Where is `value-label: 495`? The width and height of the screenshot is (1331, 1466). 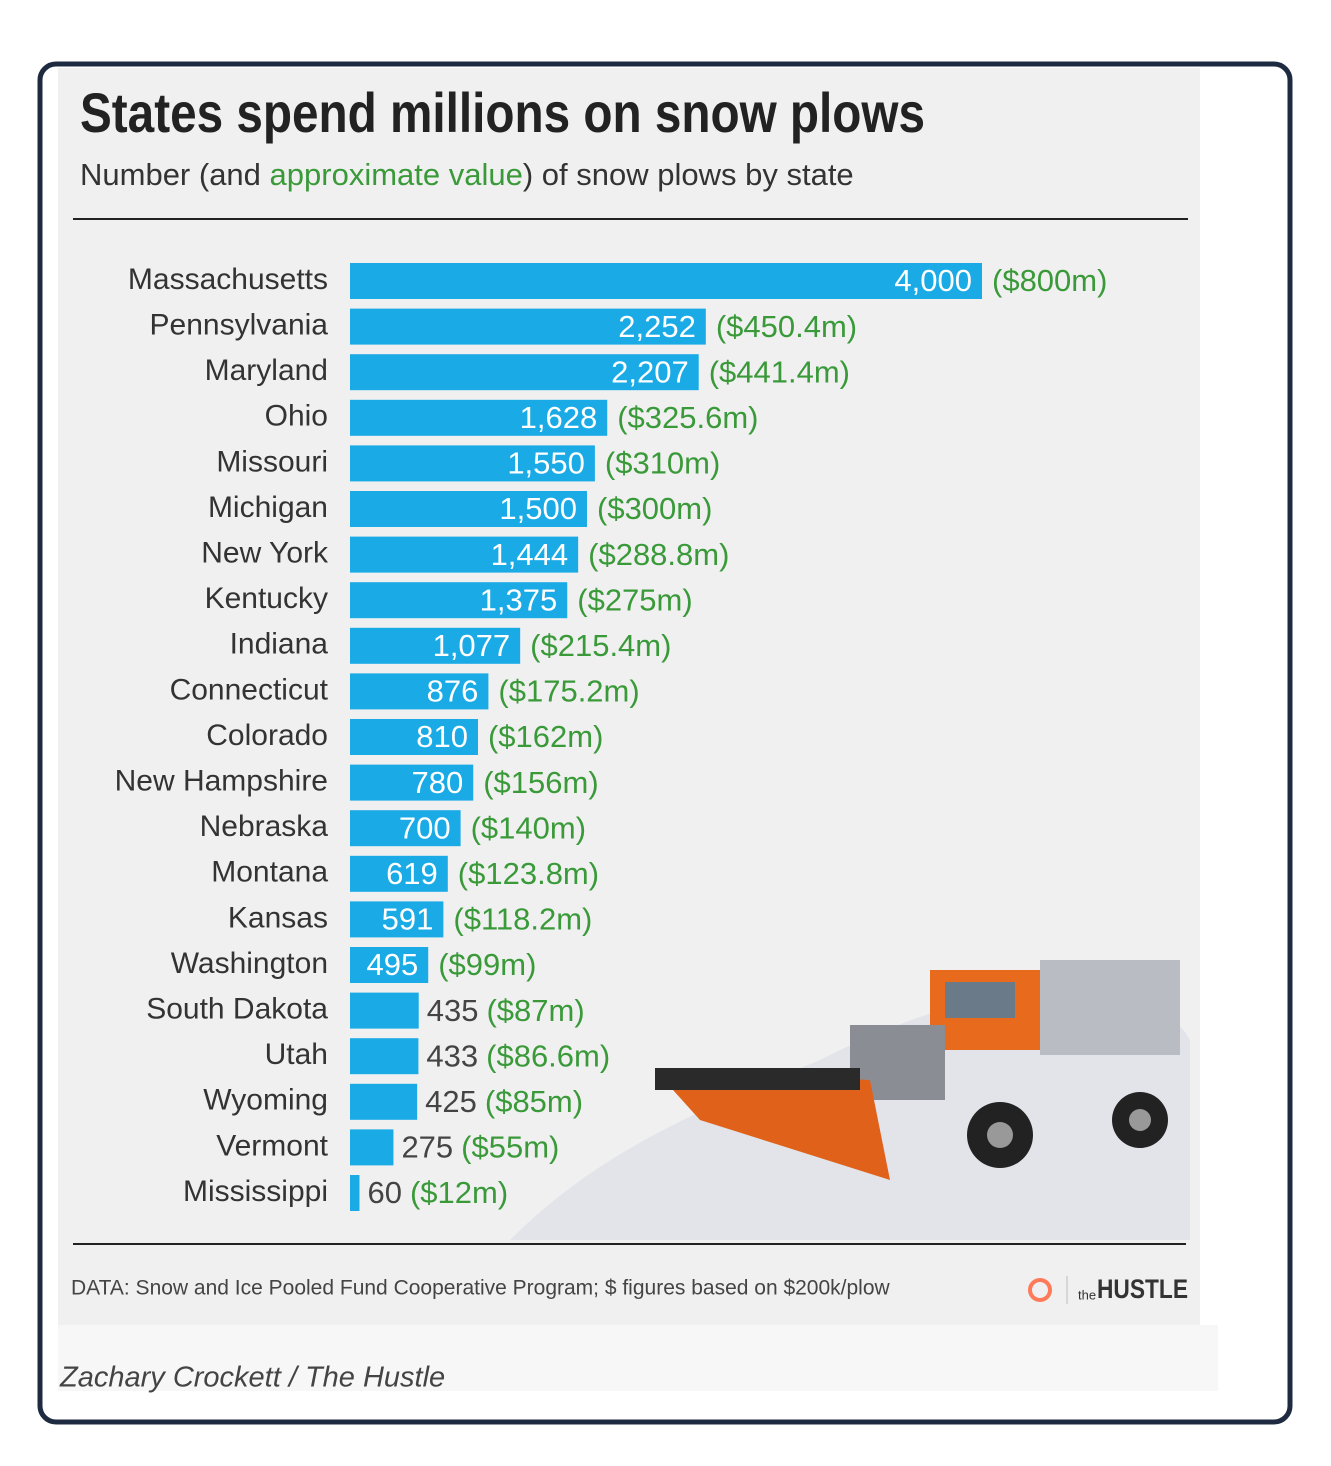 value-label: 495 is located at coordinates (392, 964).